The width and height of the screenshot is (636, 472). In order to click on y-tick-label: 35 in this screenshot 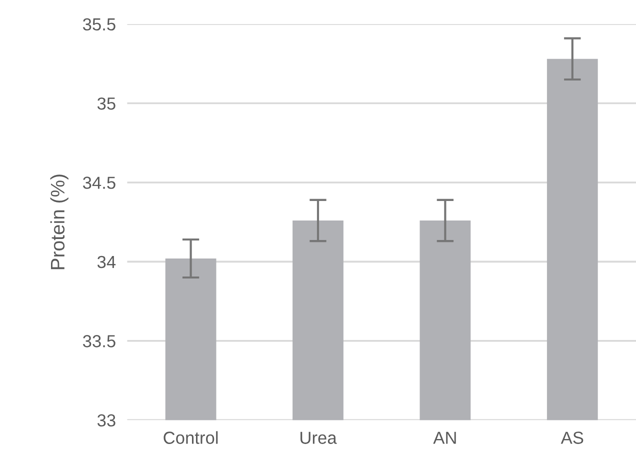, I will do `click(106, 103)`.